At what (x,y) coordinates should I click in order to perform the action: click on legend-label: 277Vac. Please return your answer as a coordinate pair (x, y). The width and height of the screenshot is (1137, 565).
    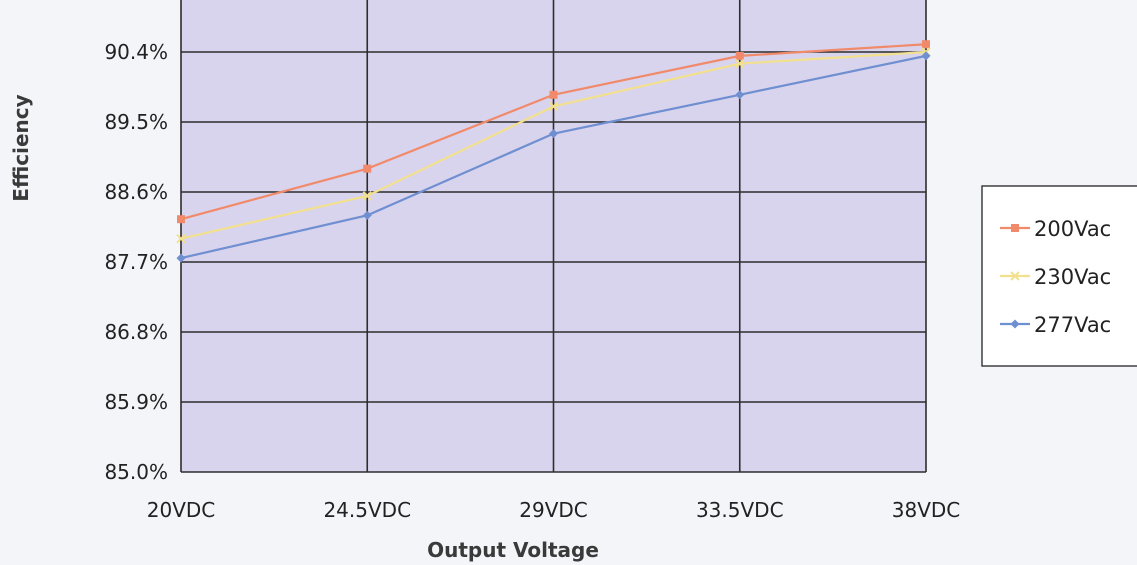
    Looking at the image, I should click on (1072, 325).